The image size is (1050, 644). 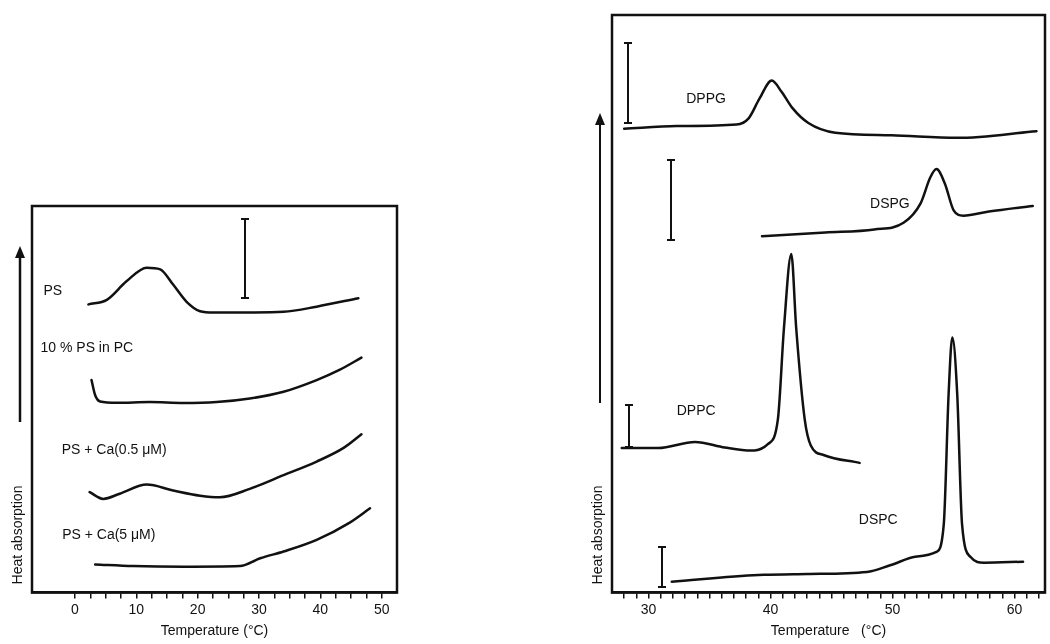 I want to click on text: 10 % PS in PC, so click(x=87, y=346).